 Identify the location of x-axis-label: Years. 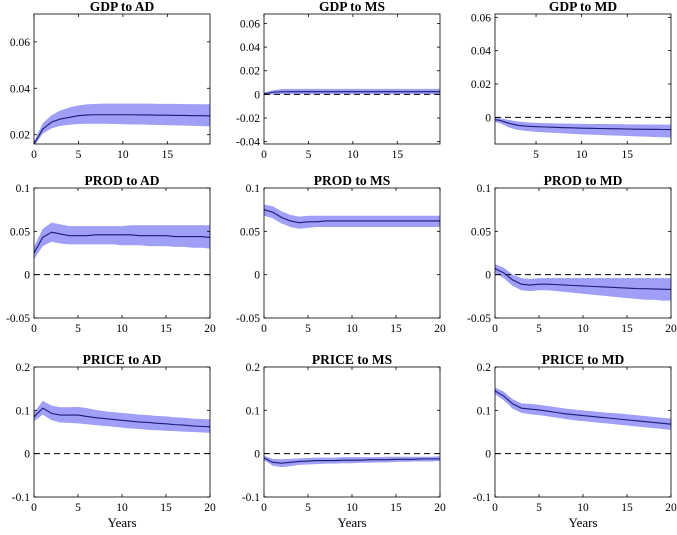
(582, 522).